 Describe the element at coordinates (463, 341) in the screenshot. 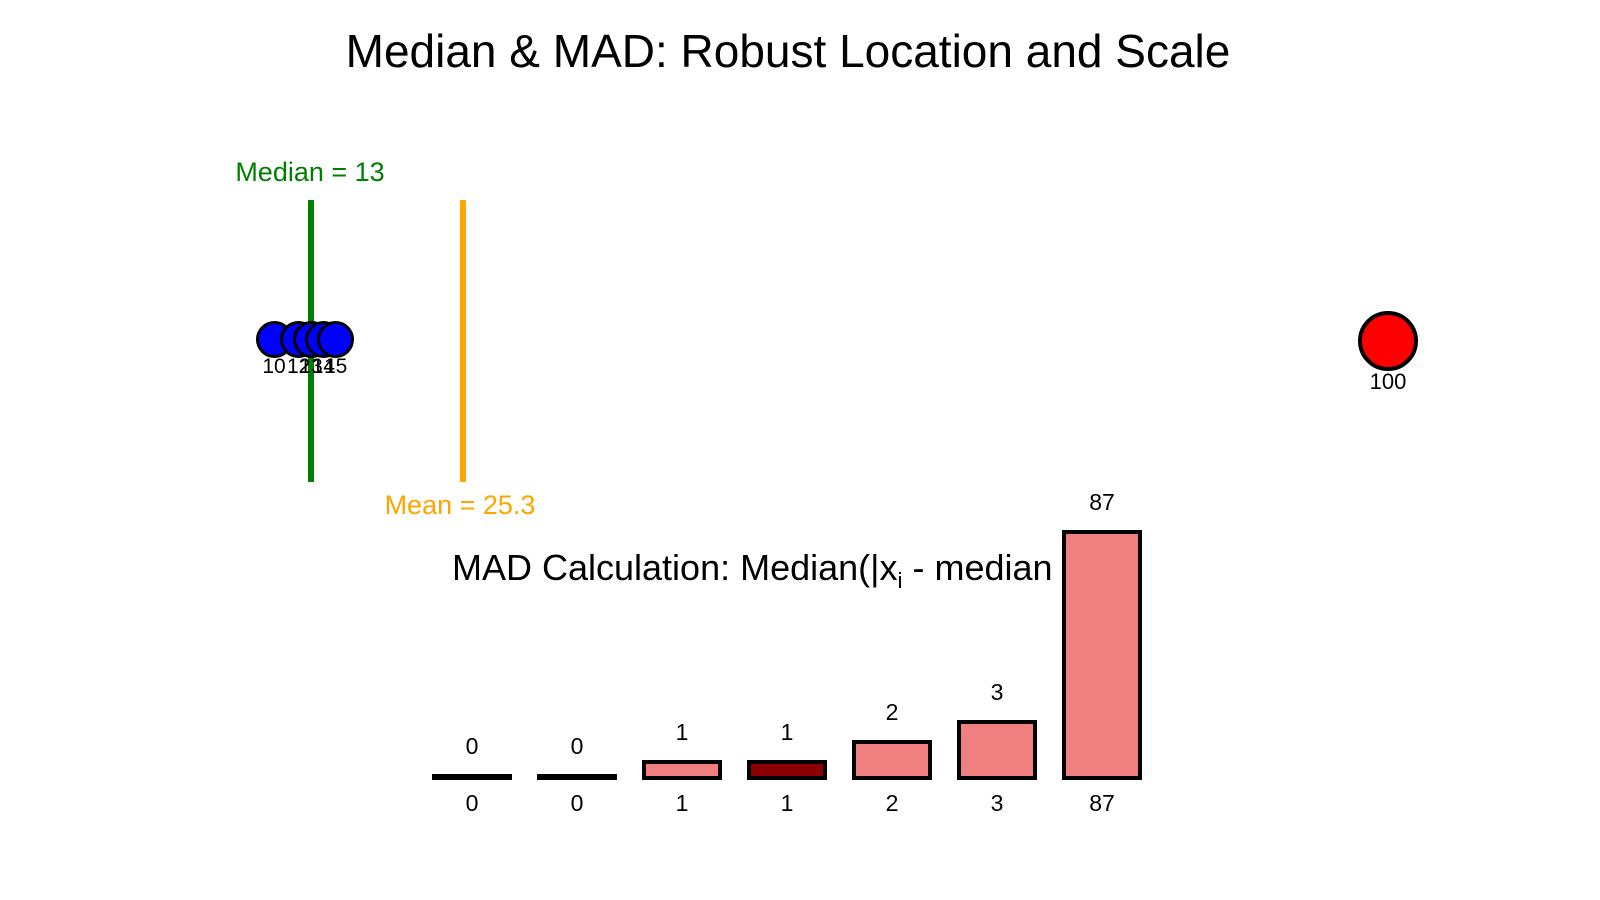

I see `mean-line` at that location.